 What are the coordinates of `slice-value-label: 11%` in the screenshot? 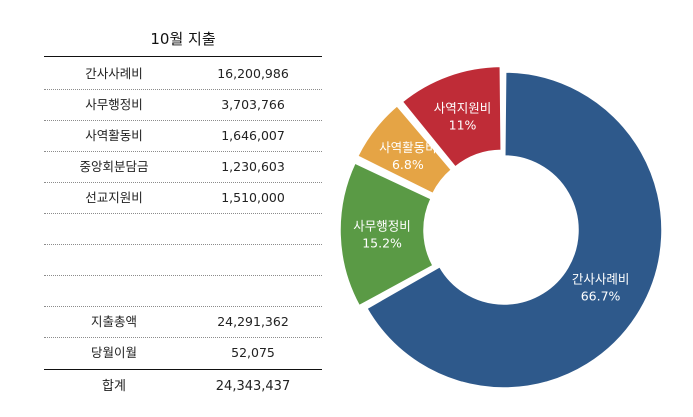 It's located at (463, 124).